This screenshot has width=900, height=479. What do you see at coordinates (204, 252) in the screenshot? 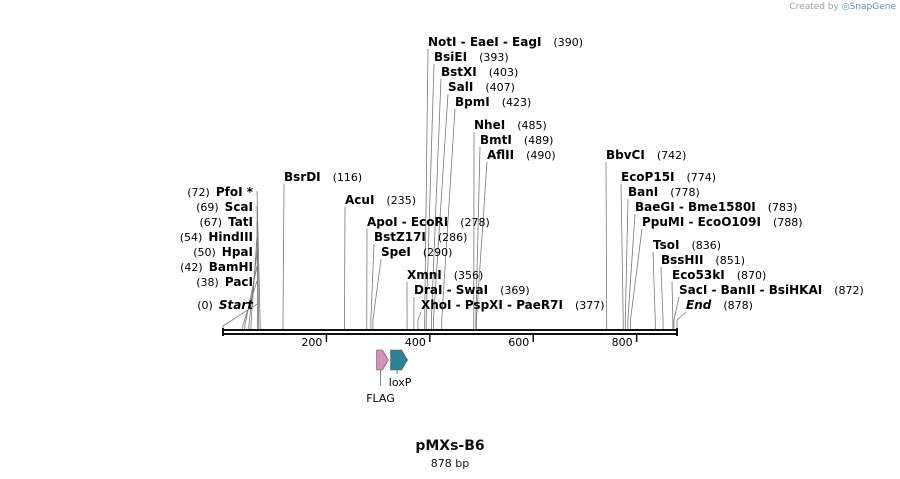
I see `site-position: (50)` at bounding box center [204, 252].